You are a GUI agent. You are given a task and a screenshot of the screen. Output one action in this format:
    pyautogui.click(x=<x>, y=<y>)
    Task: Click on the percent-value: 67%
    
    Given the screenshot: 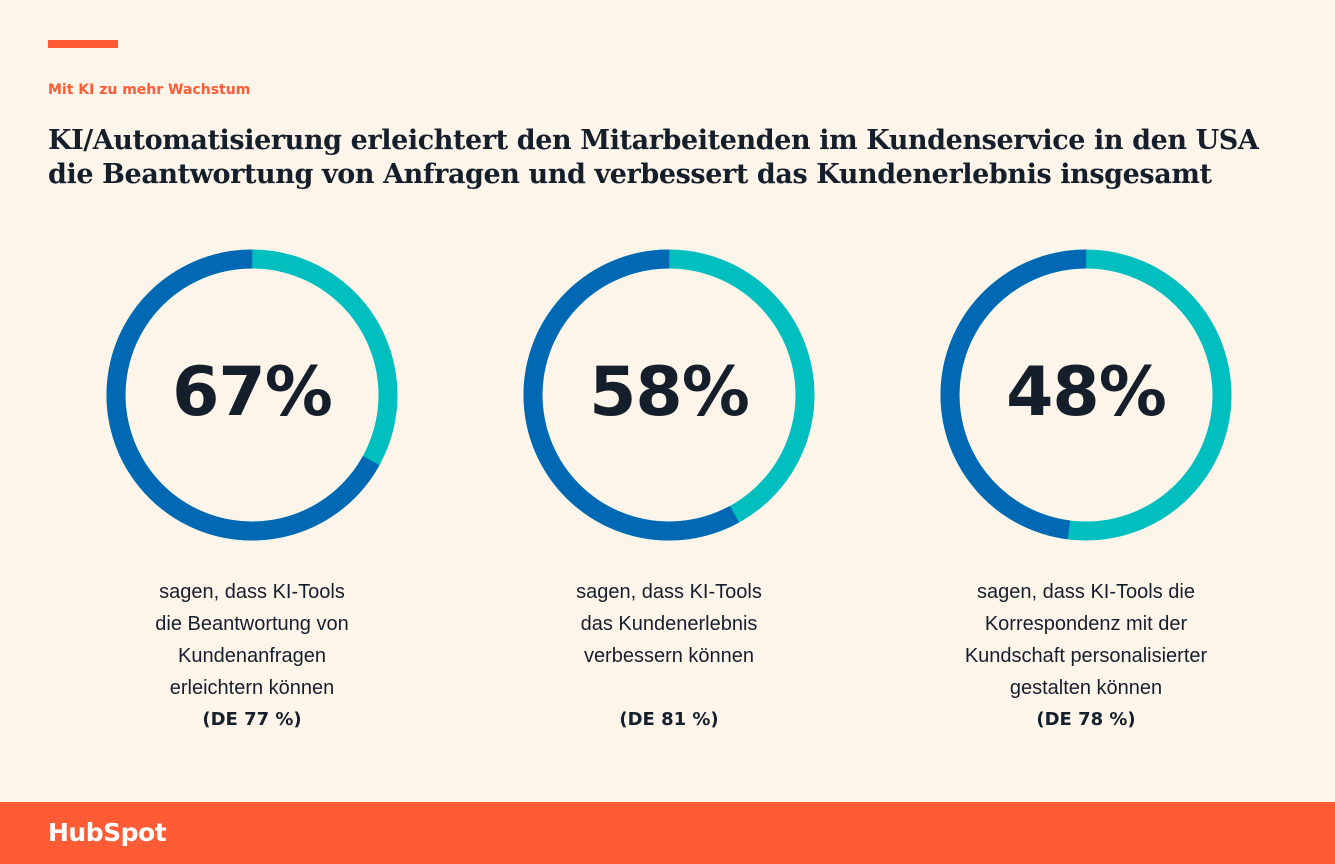 What is the action you would take?
    pyautogui.click(x=252, y=392)
    